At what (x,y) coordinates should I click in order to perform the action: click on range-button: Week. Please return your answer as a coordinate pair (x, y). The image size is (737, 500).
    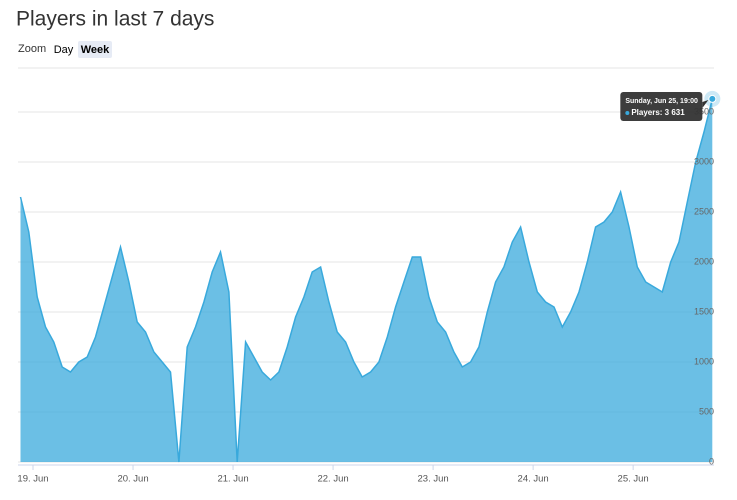
    Looking at the image, I should click on (95, 49).